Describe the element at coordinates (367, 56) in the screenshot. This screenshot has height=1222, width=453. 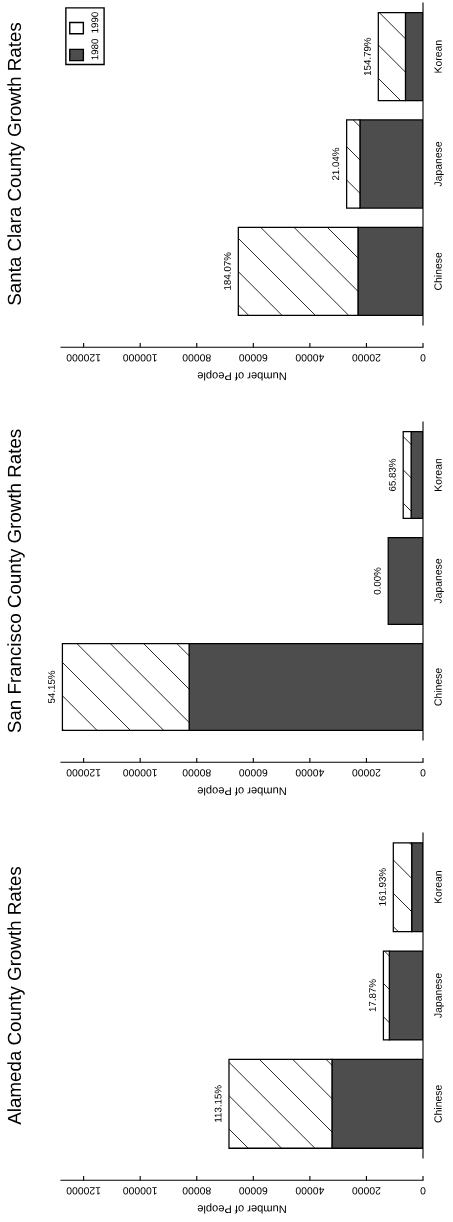
I see `annotation: 154.79%` at that location.